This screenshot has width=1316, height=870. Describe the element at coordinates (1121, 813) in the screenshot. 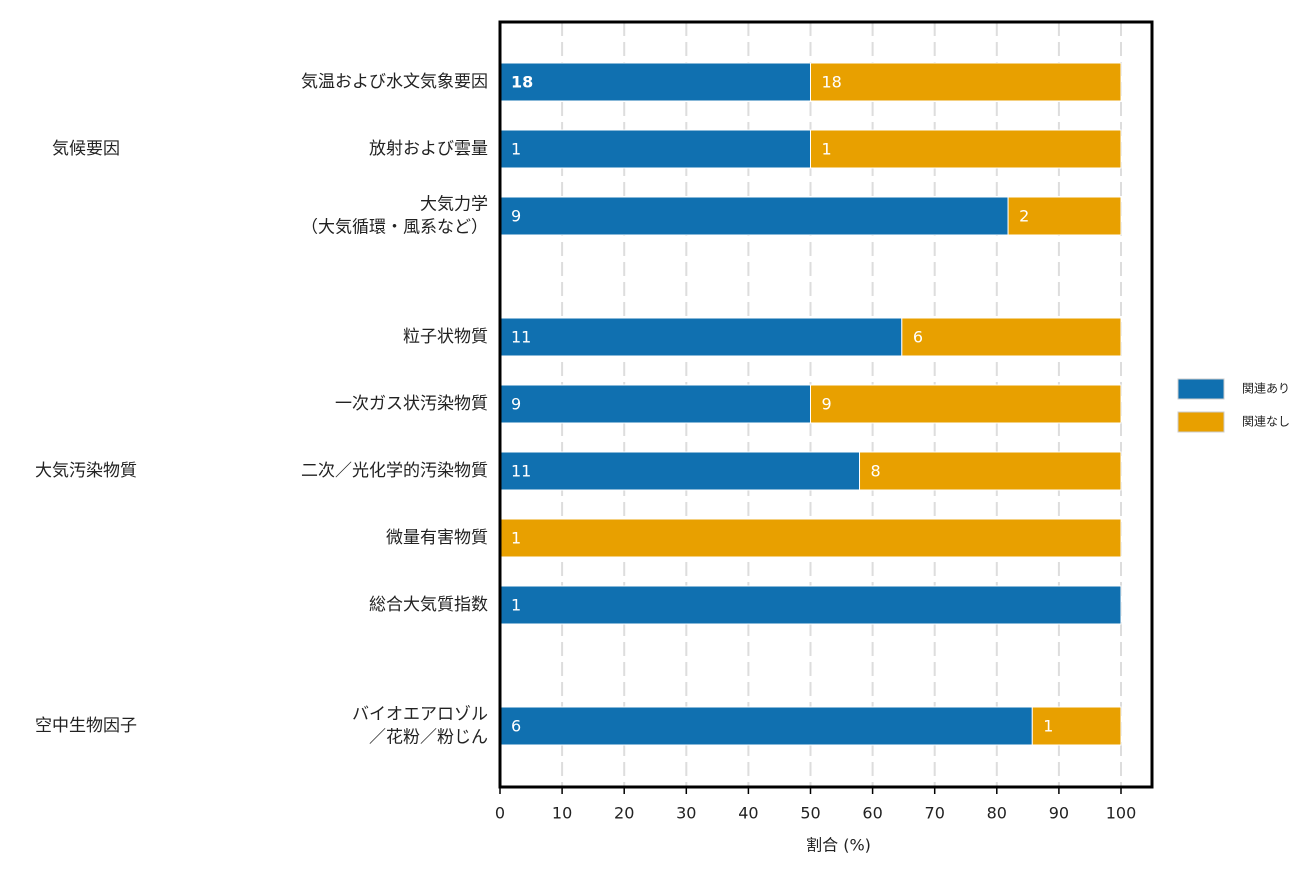

I see `x-tick-label: 100` at that location.